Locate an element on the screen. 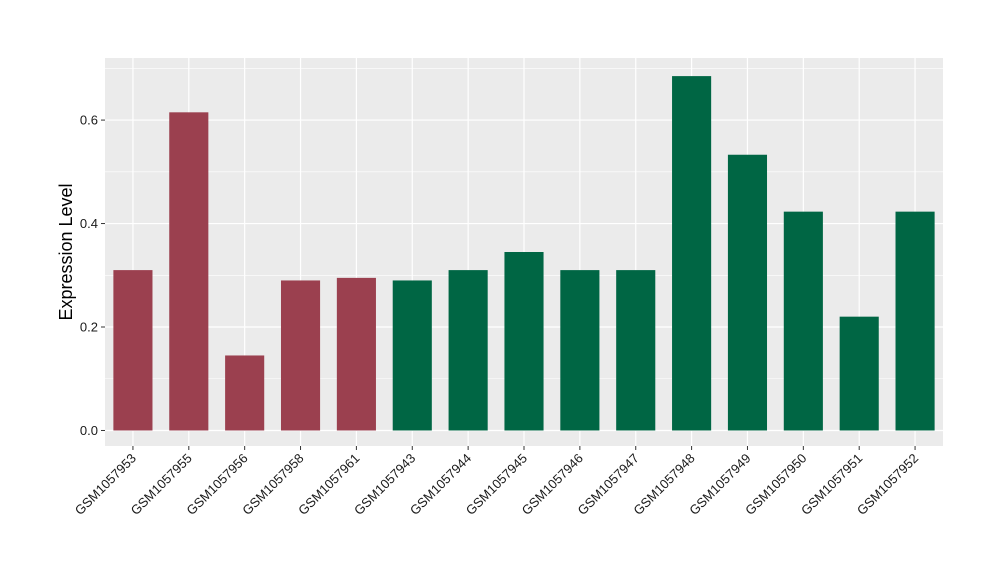  y-tick-label: 0.4 is located at coordinates (89, 223).